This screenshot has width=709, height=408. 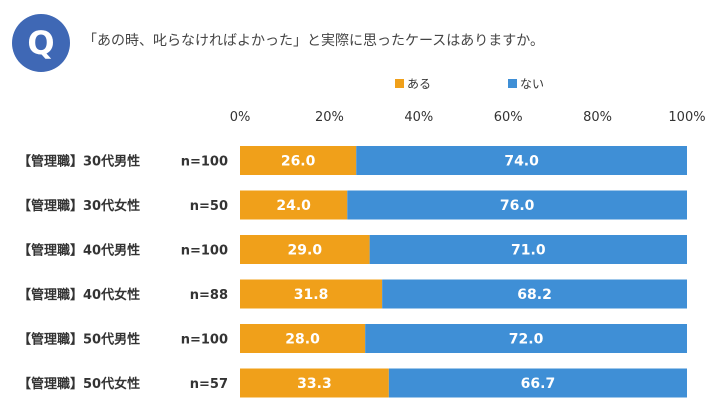 I want to click on bar-value-label-aru: 28.0, so click(x=302, y=340).